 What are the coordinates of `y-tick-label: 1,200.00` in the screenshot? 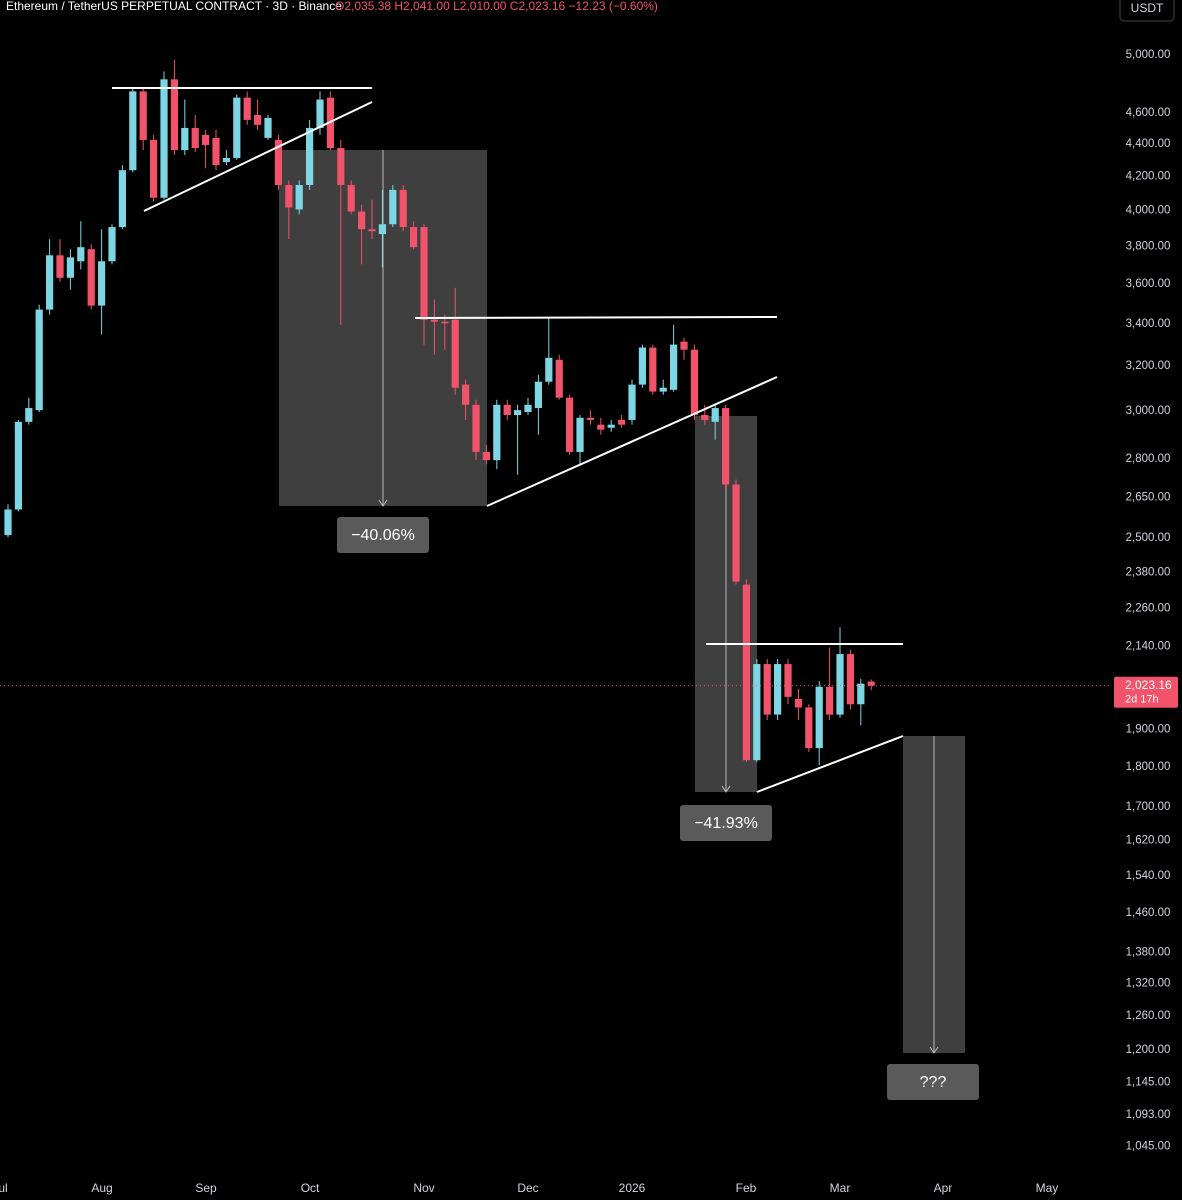 It's located at (1148, 1050).